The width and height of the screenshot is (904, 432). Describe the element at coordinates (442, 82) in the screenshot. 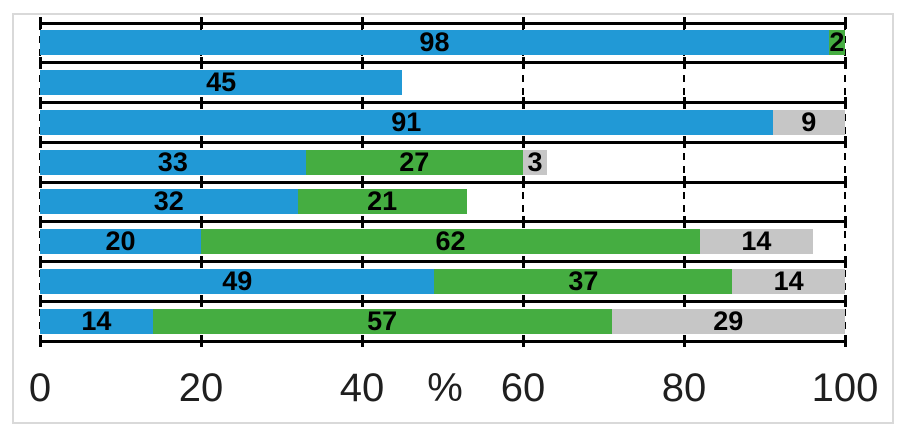

I see `bar-row: 45` at that location.